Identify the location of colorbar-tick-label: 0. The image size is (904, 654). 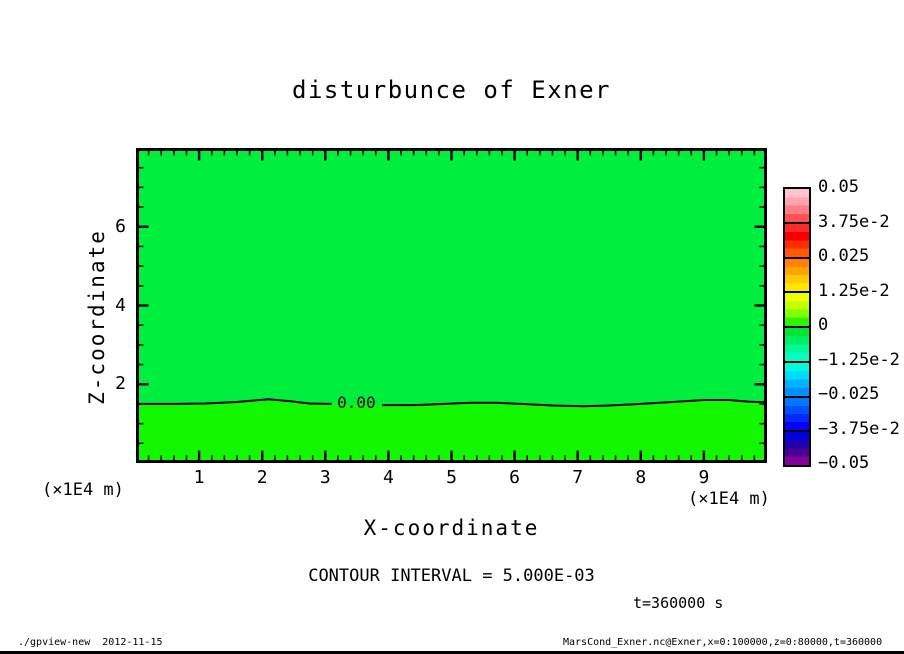
(823, 325).